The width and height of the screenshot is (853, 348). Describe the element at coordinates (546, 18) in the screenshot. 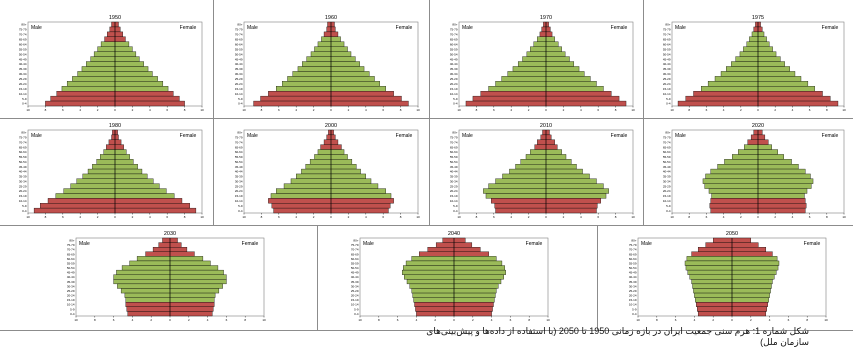

I see `pyramid-year-label: 1970` at that location.